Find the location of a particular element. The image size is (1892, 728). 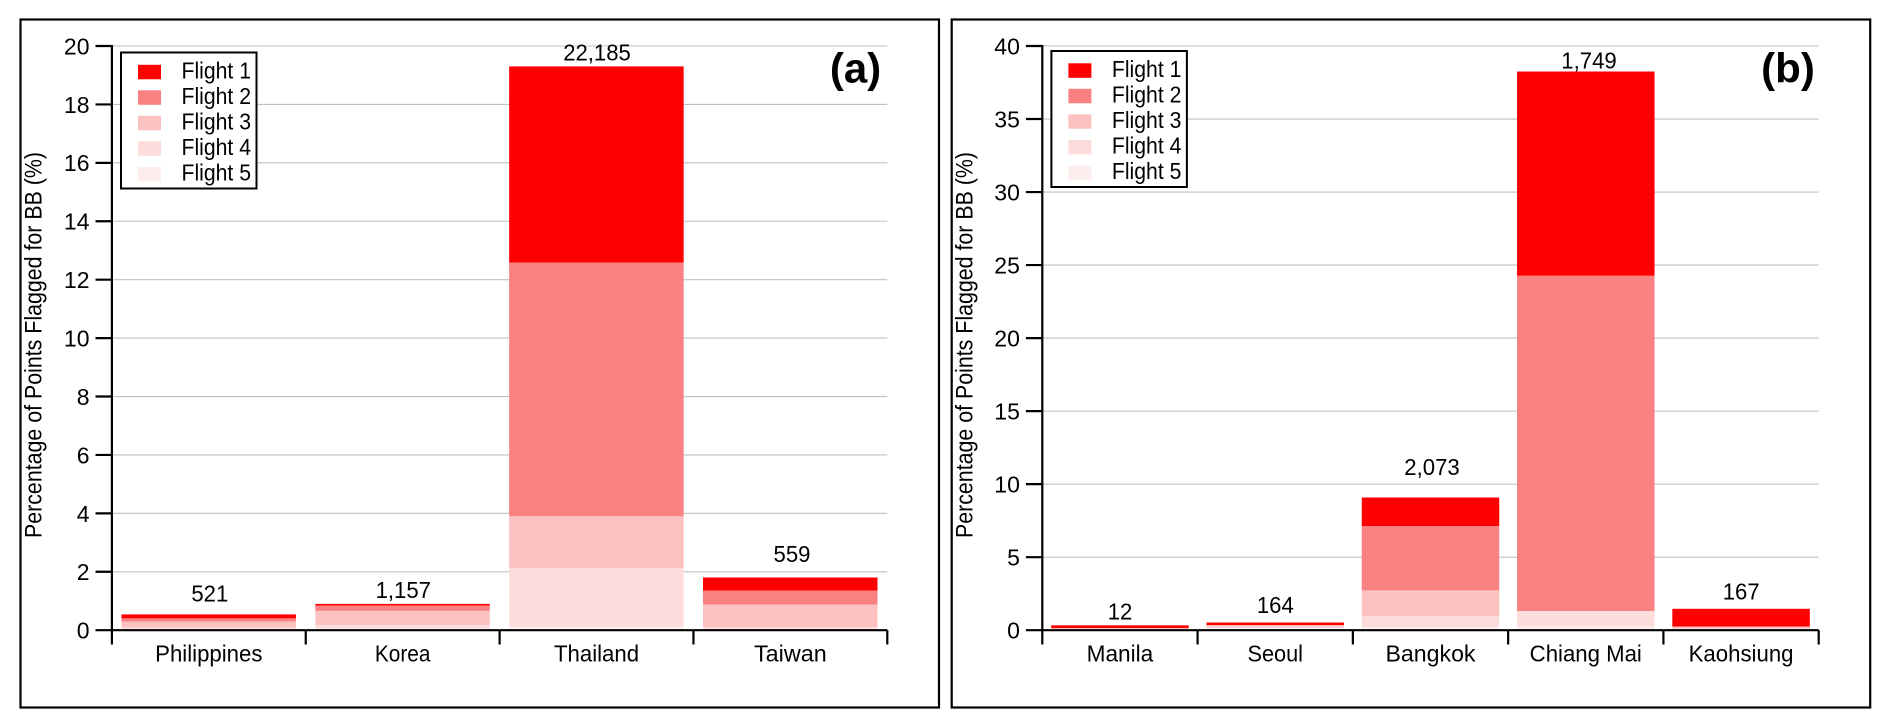

svg-text: Chiang Mai is located at coordinates (1586, 653).